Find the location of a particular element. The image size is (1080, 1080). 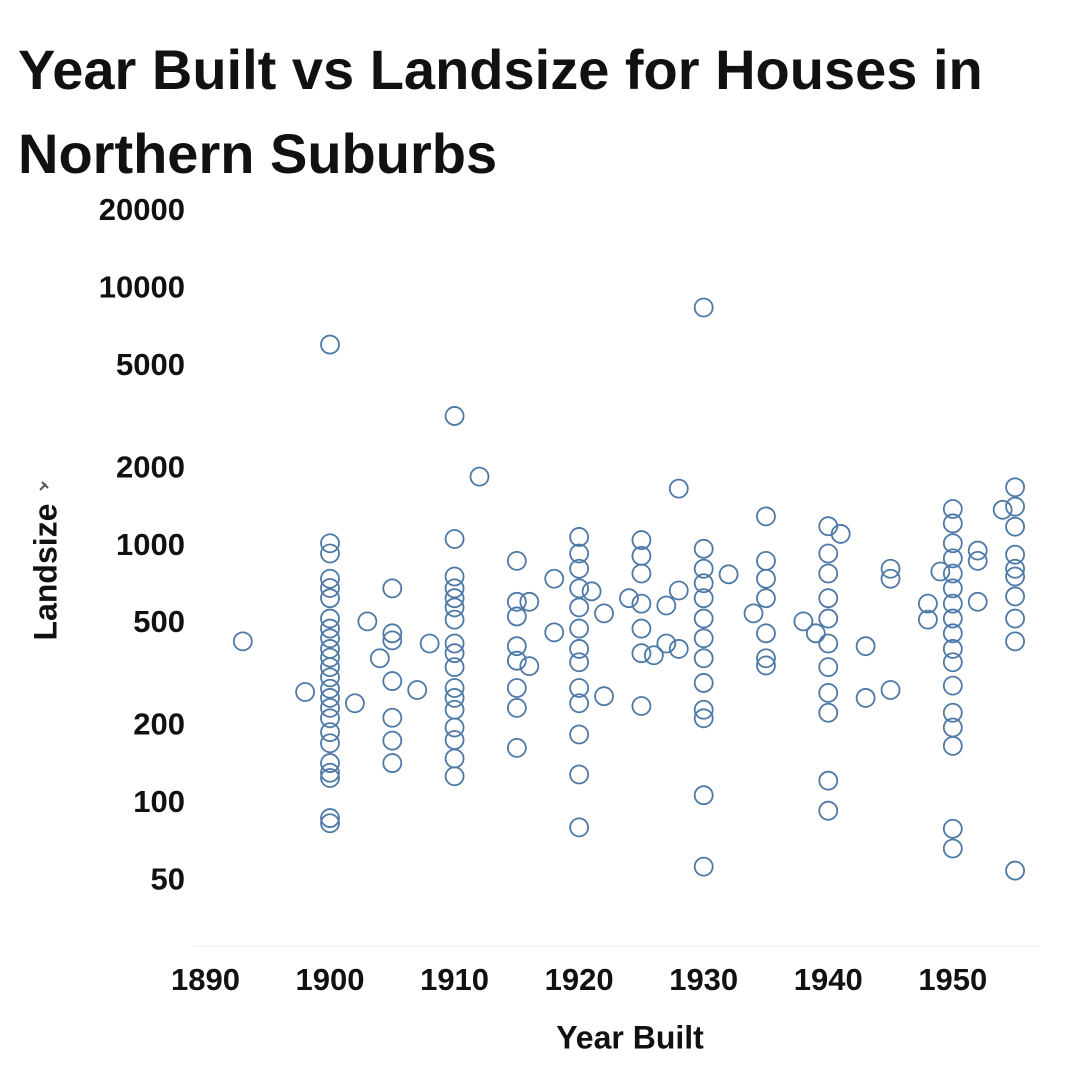

y-tick-label: 50 is located at coordinates (168, 878).